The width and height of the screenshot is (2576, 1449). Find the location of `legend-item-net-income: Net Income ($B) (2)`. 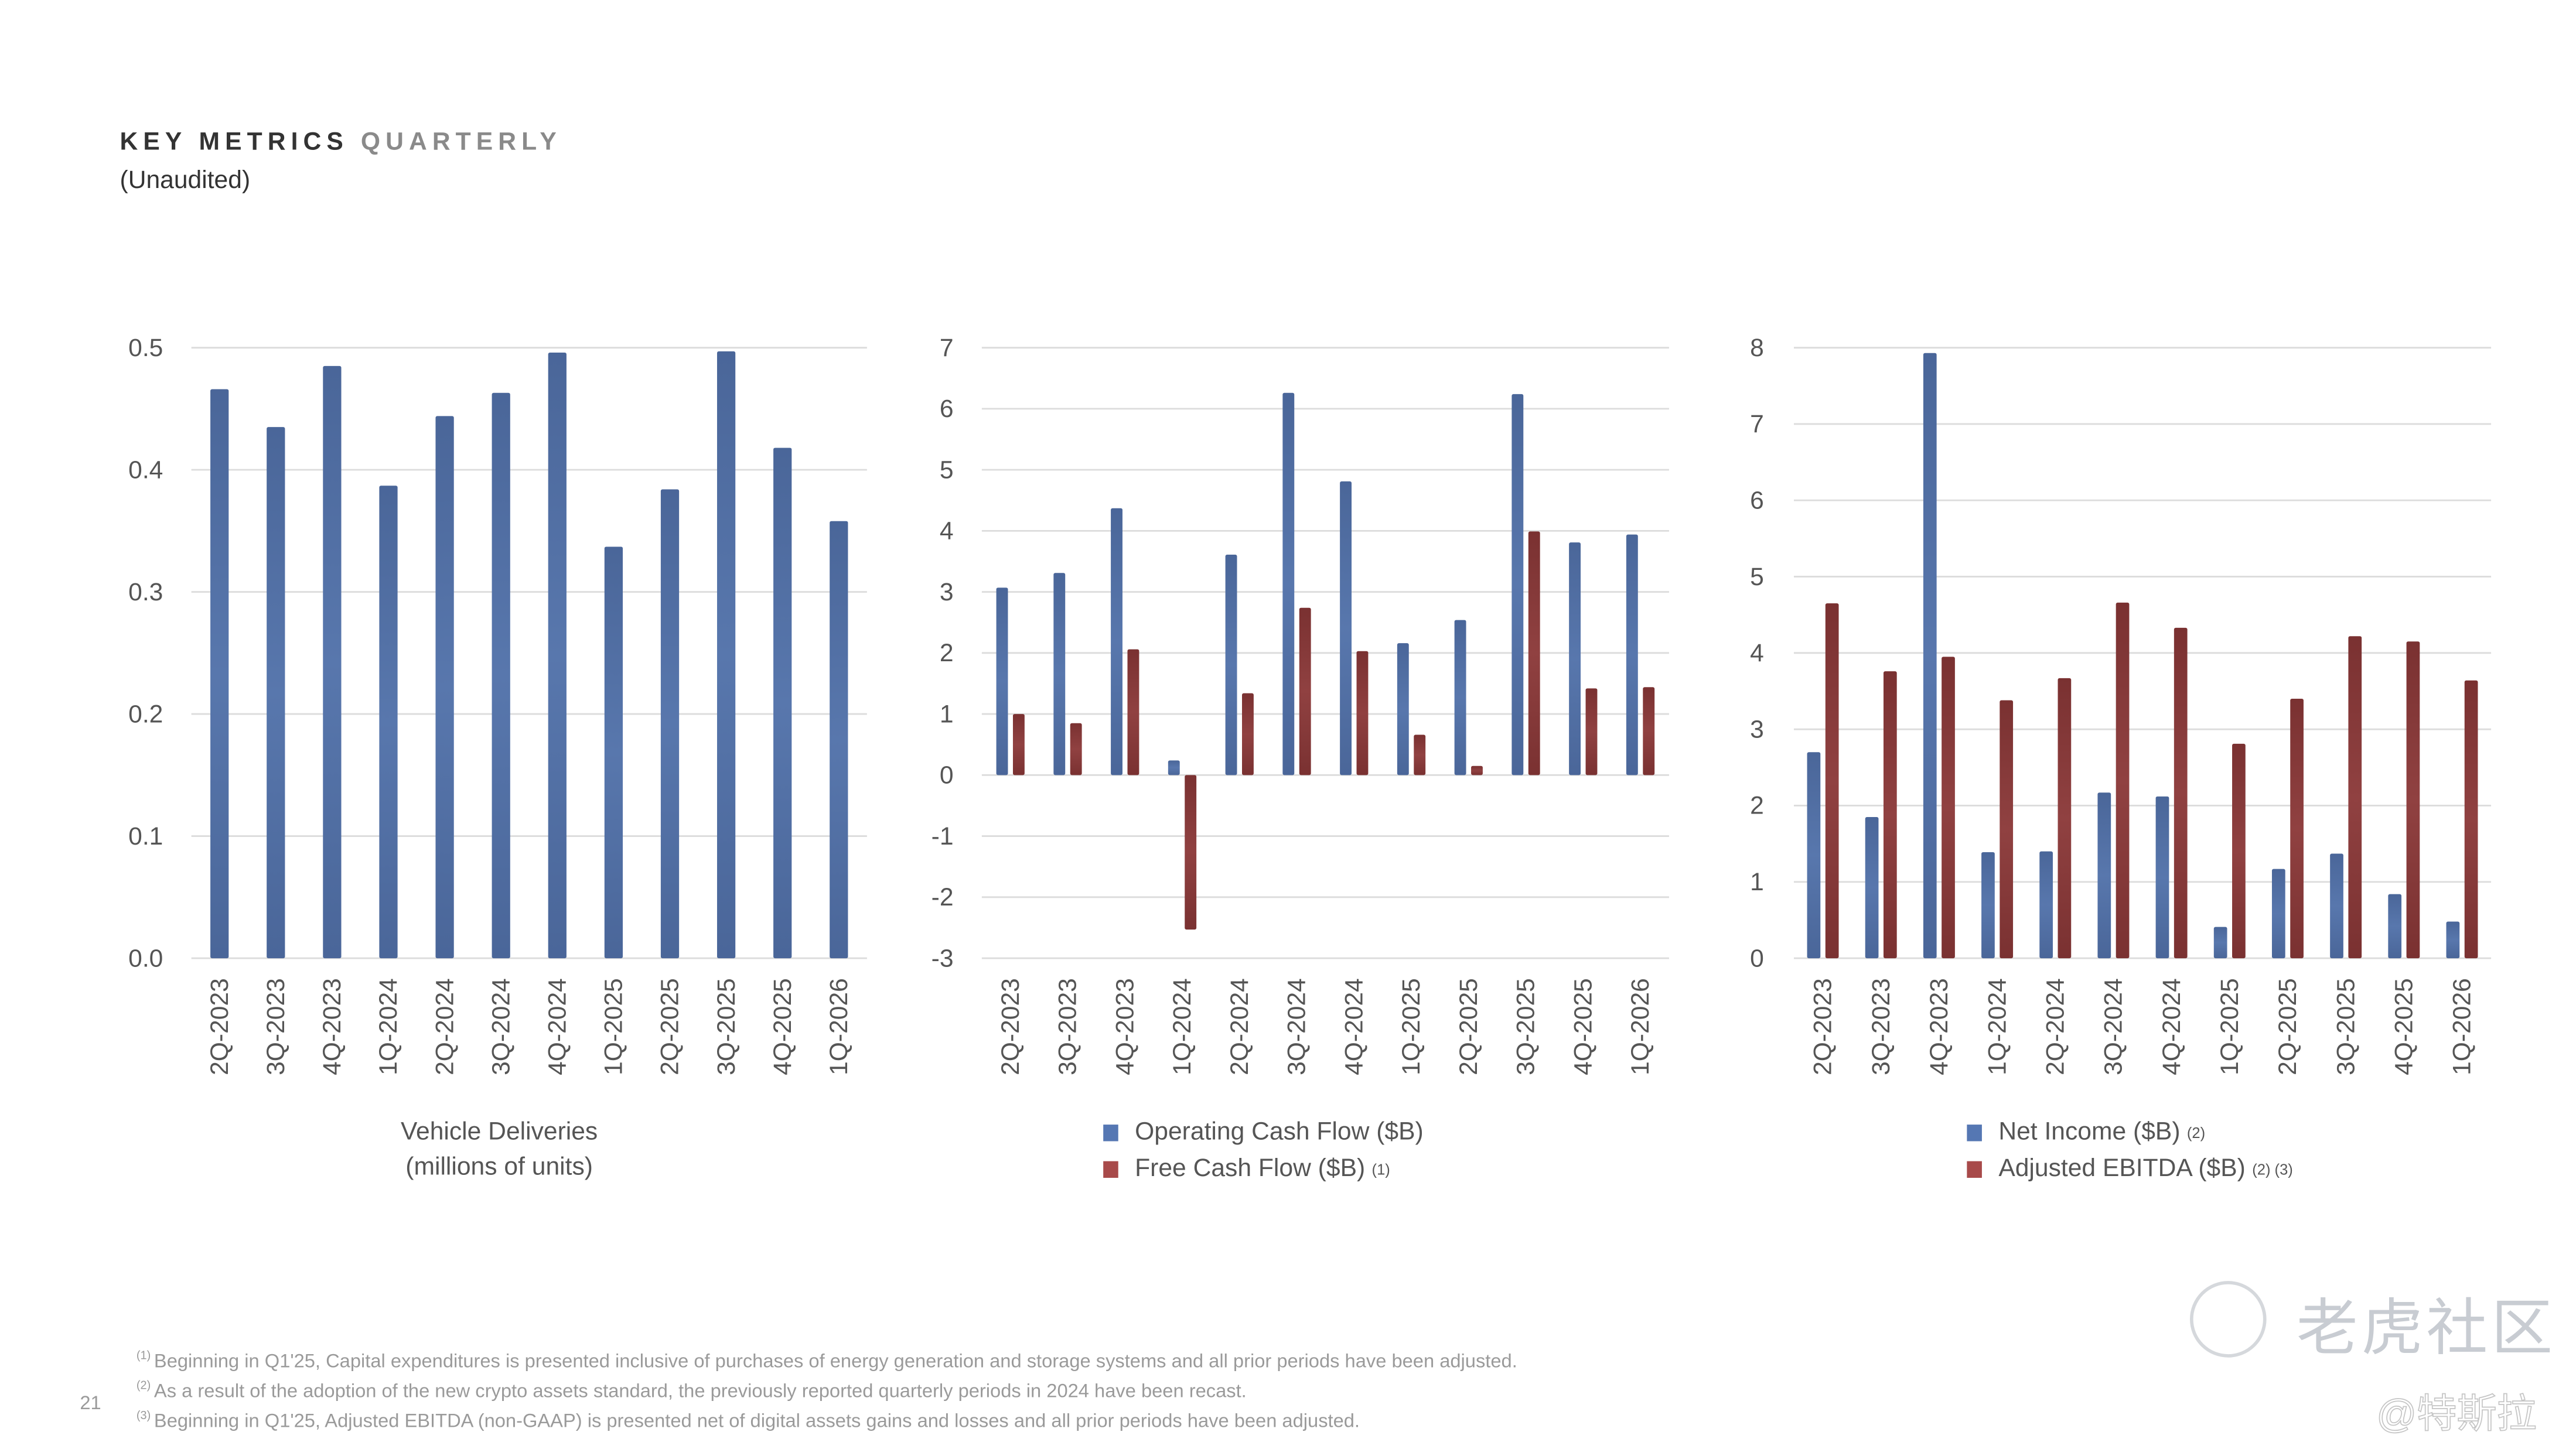

legend-item-net-income: Net Income ($B) (2) is located at coordinates (2129, 1133).